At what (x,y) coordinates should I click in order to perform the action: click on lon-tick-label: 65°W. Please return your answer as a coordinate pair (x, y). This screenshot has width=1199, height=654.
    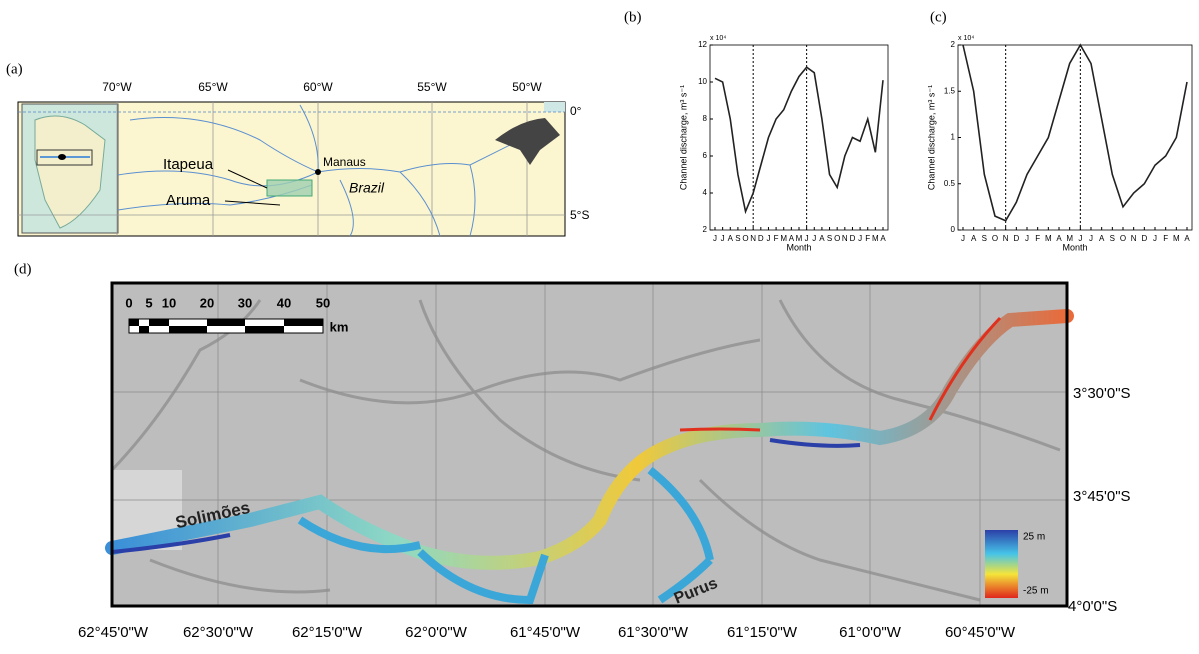
    Looking at the image, I should click on (213, 87).